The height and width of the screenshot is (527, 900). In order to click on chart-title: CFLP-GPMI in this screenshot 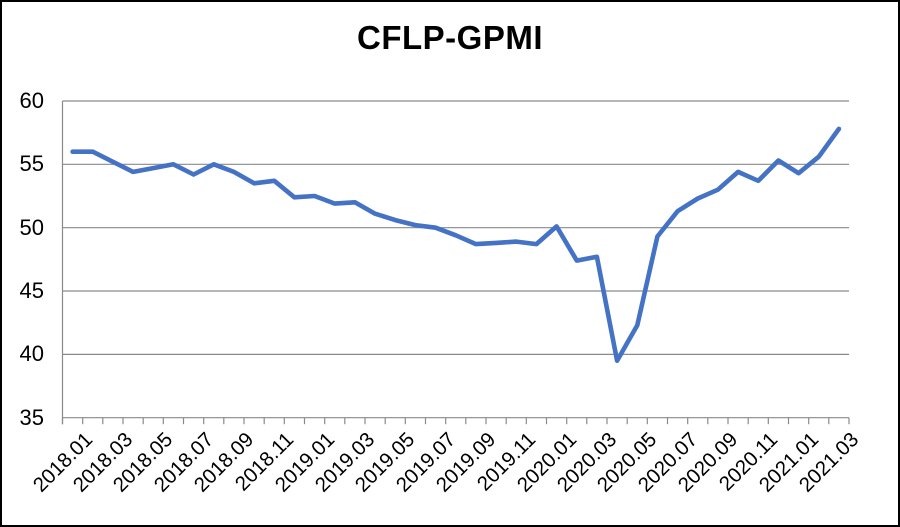, I will do `click(450, 37)`.